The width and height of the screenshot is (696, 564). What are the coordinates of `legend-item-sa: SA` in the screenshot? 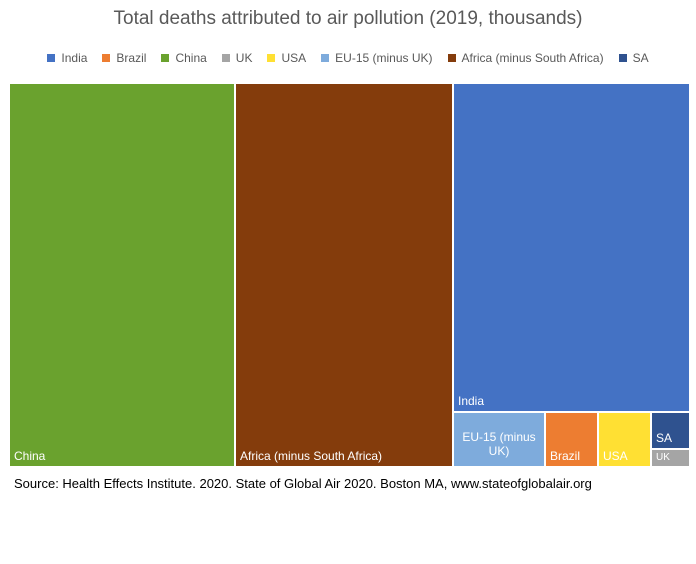 It's located at (633, 58).